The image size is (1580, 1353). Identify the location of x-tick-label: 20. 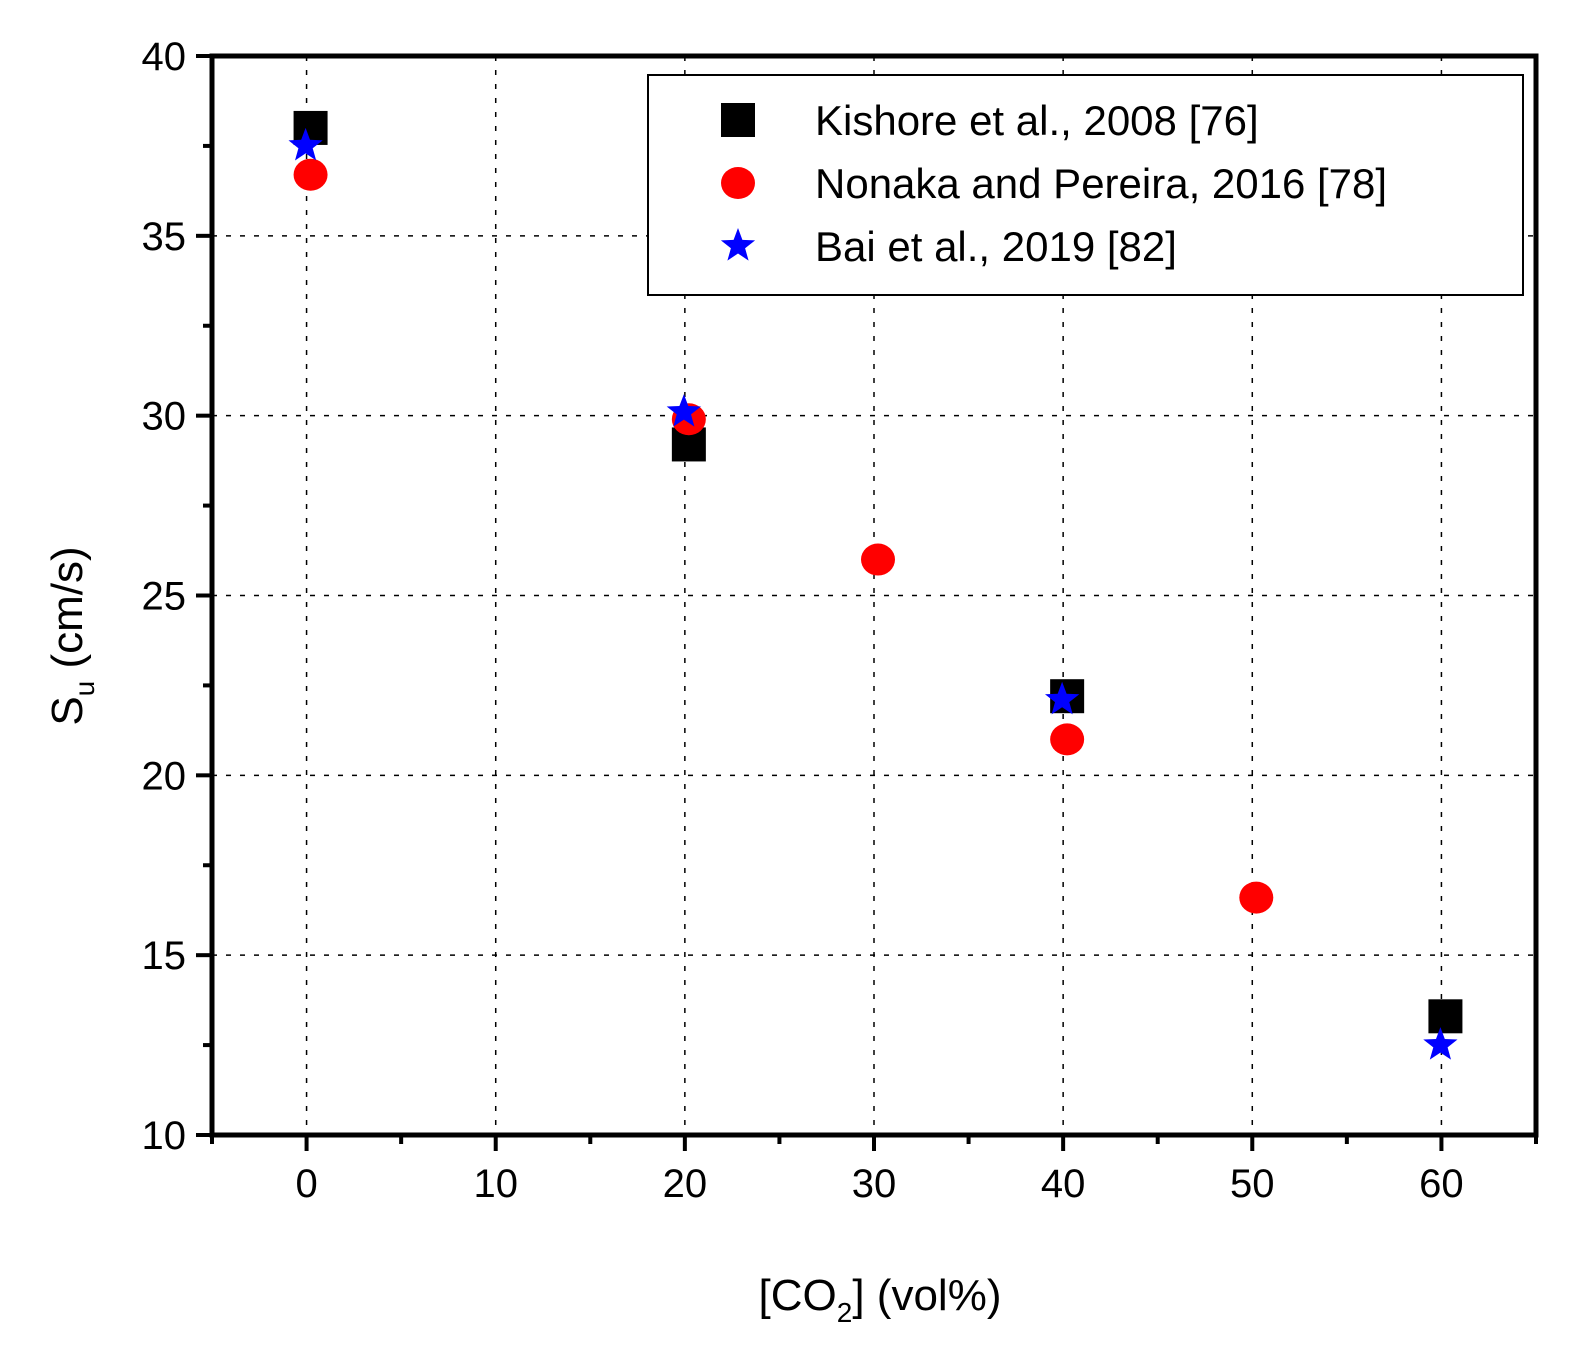
(685, 1184).